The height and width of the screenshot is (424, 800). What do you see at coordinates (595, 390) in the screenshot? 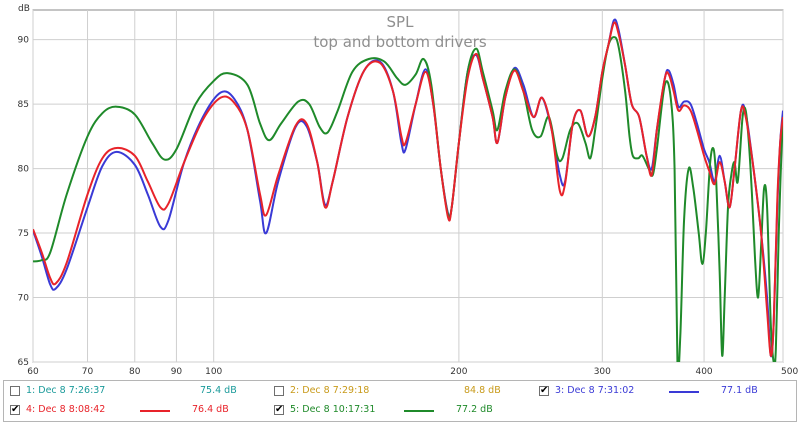
I see `legend-label-3: 3: Dec 8 7:31:02` at bounding box center [595, 390].